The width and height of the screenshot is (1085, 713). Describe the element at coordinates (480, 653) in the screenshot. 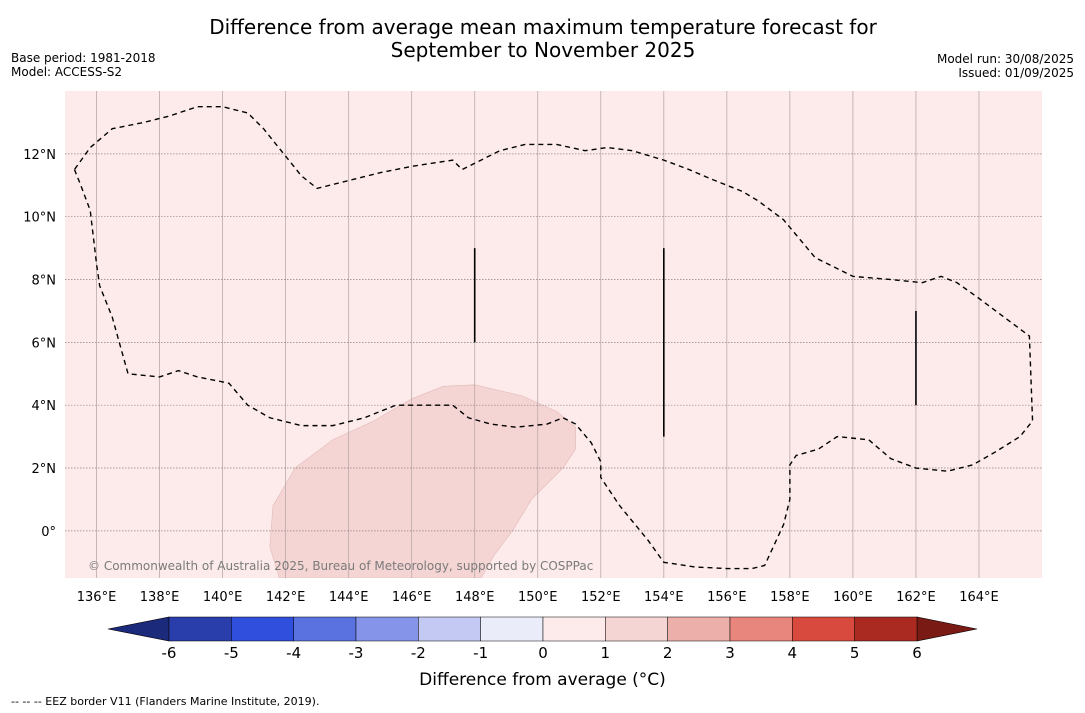

I see `colorbar-tick-label: -1` at that location.